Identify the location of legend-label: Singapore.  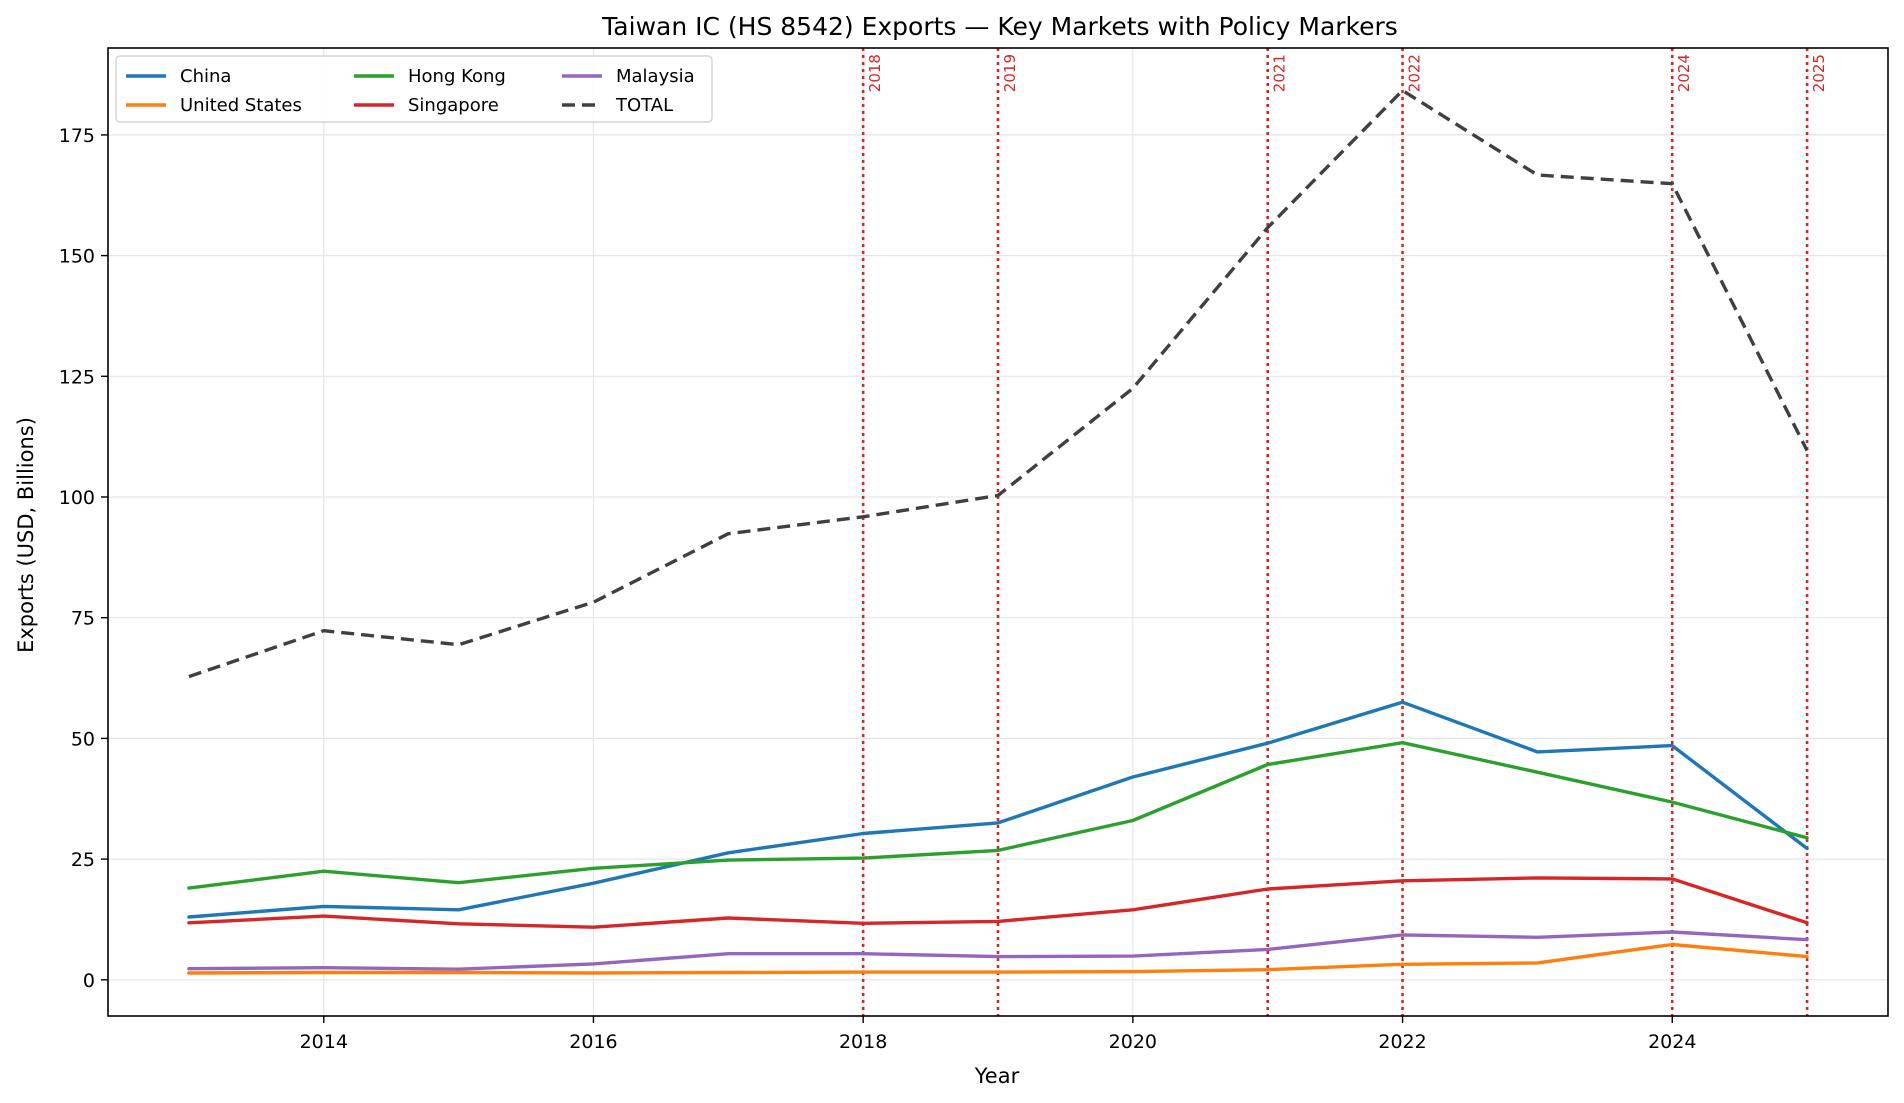
(453, 105).